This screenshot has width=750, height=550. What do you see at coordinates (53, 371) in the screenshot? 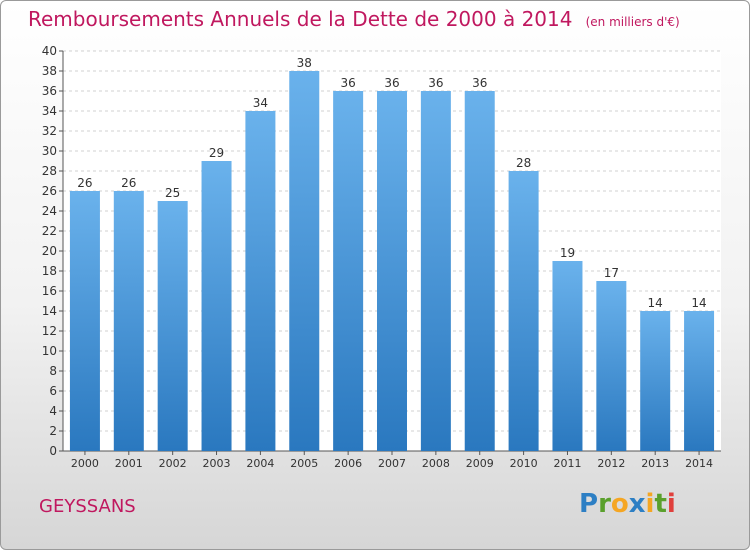
I see `y-tick-label: 8` at bounding box center [53, 371].